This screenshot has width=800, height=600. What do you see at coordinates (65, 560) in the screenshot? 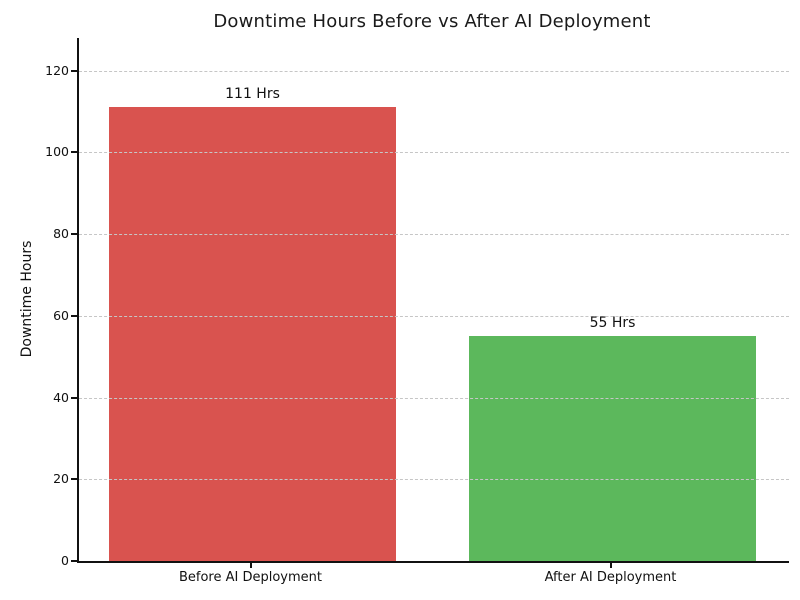
I see `y-tick-label: 0` at bounding box center [65, 560].